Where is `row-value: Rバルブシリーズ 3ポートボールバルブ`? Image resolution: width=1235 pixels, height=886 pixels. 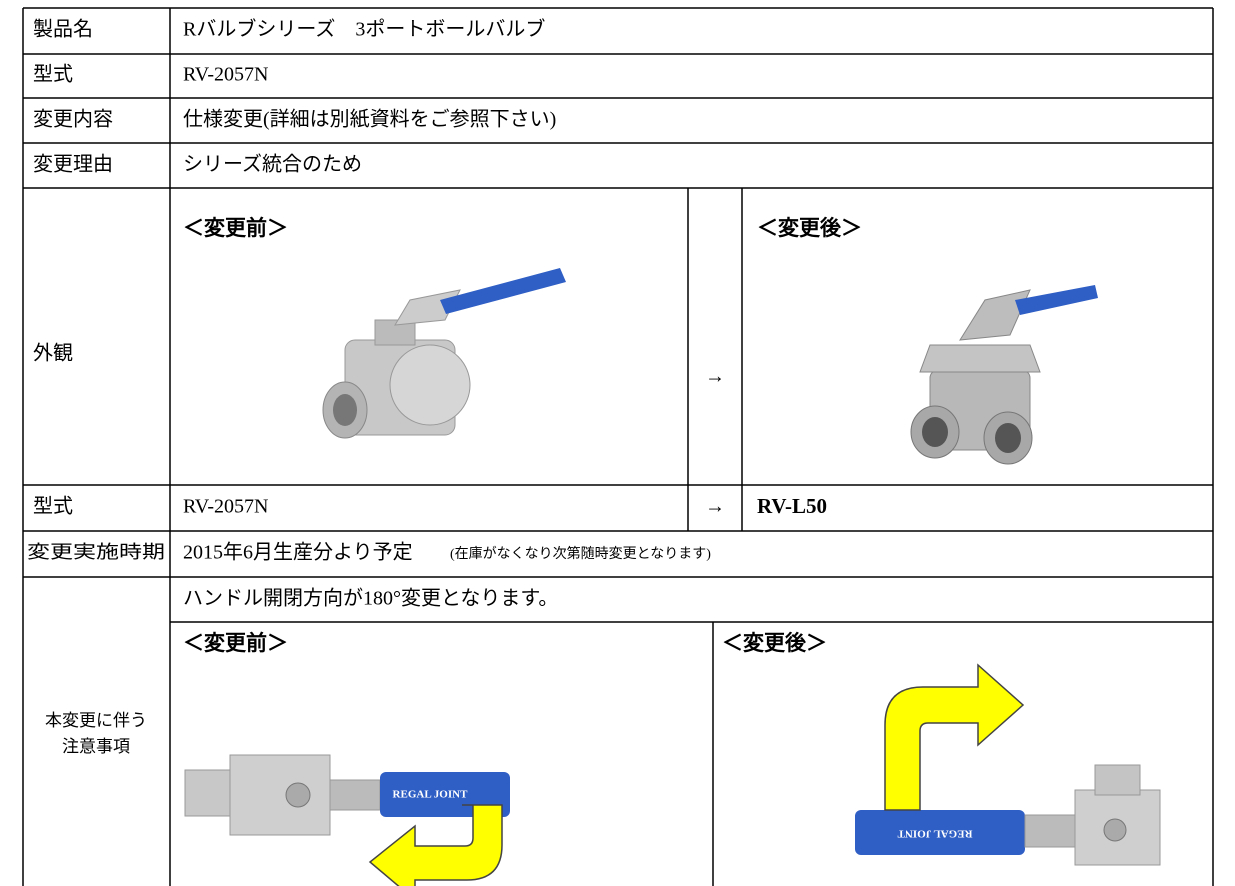
row-value: Rバルブシリーズ 3ポートボールバルブ is located at coordinates (364, 29).